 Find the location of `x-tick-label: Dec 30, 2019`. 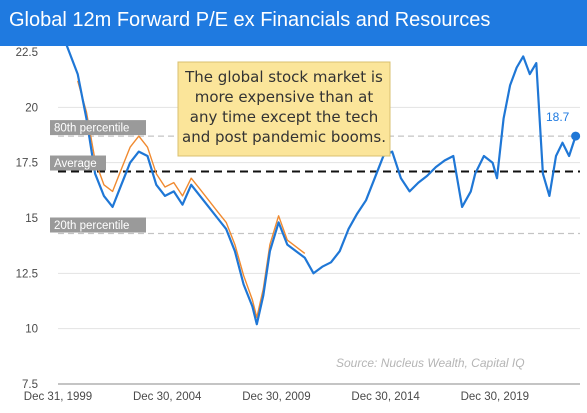

x-tick-label: Dec 30, 2019 is located at coordinates (495, 397).